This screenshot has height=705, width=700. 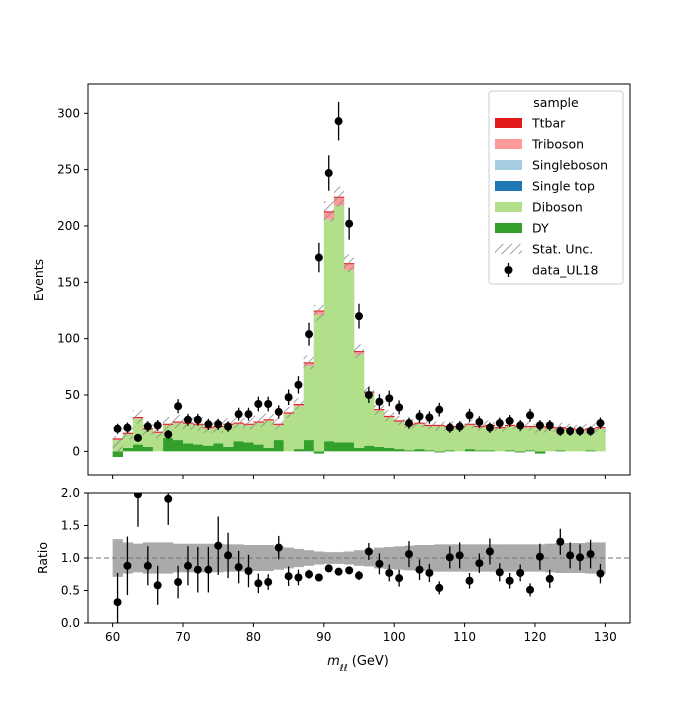 I want to click on legend-label: DY, so click(x=540, y=228).